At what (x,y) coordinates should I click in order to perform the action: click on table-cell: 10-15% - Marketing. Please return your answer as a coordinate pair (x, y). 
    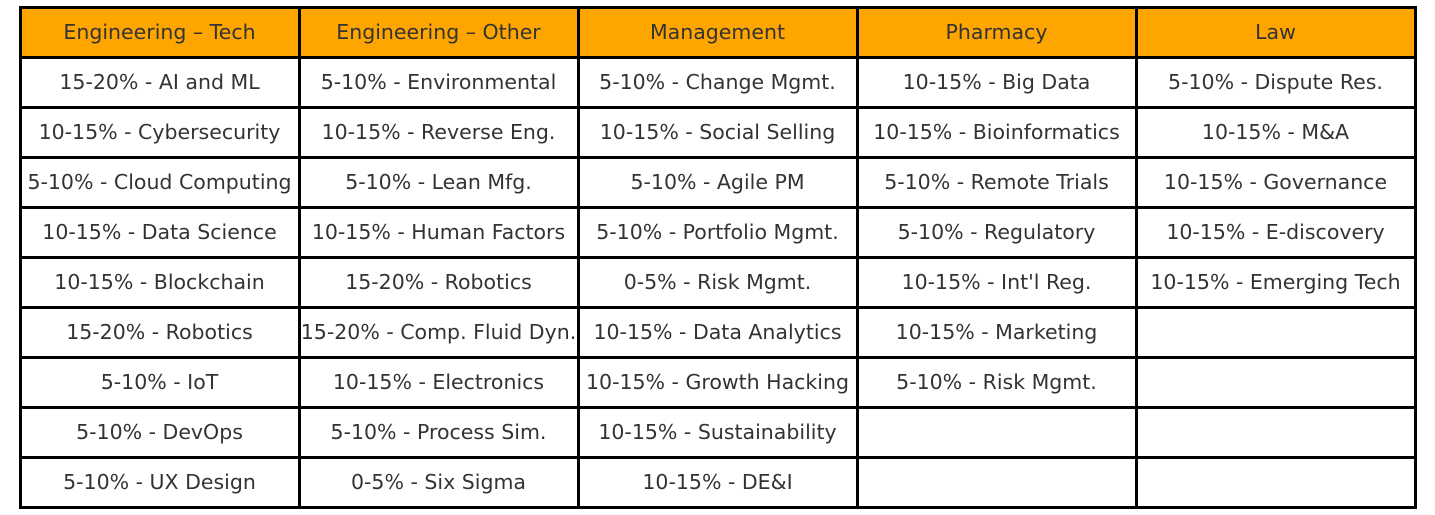
    Looking at the image, I should click on (996, 332).